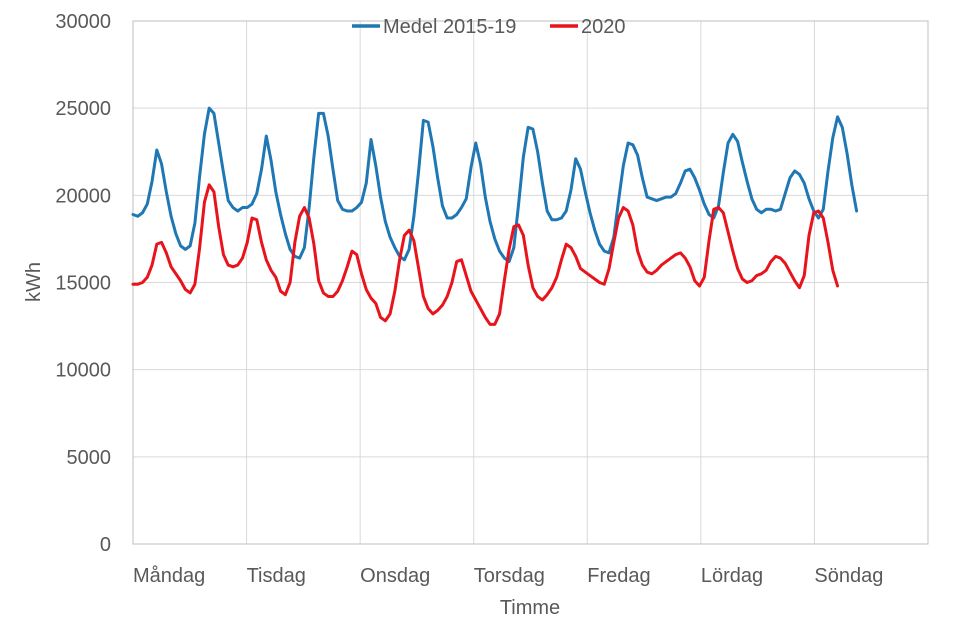 The height and width of the screenshot is (638, 976). What do you see at coordinates (395, 576) in the screenshot?
I see `x-tick-label: Onsdag` at bounding box center [395, 576].